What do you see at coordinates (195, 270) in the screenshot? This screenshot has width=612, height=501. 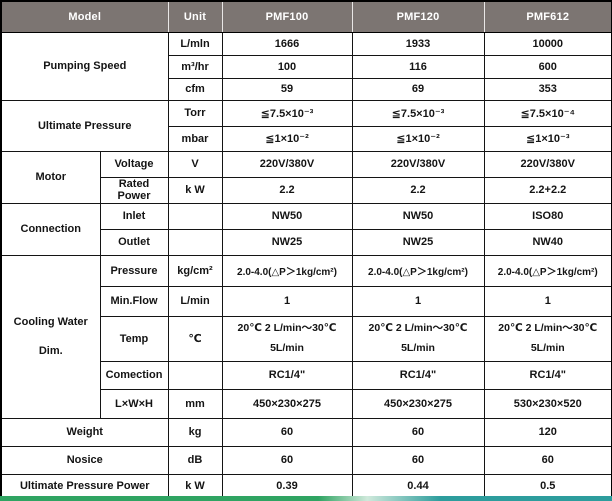 I see `unit-cell: kg/cm²` at bounding box center [195, 270].